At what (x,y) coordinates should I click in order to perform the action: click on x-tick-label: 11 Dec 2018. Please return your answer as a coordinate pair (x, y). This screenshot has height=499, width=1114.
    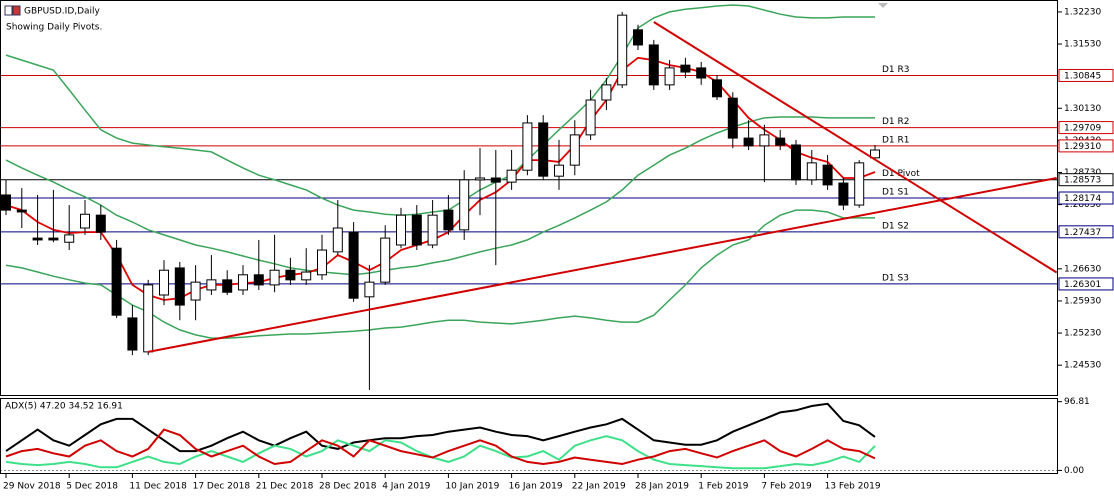
    Looking at the image, I should click on (158, 487).